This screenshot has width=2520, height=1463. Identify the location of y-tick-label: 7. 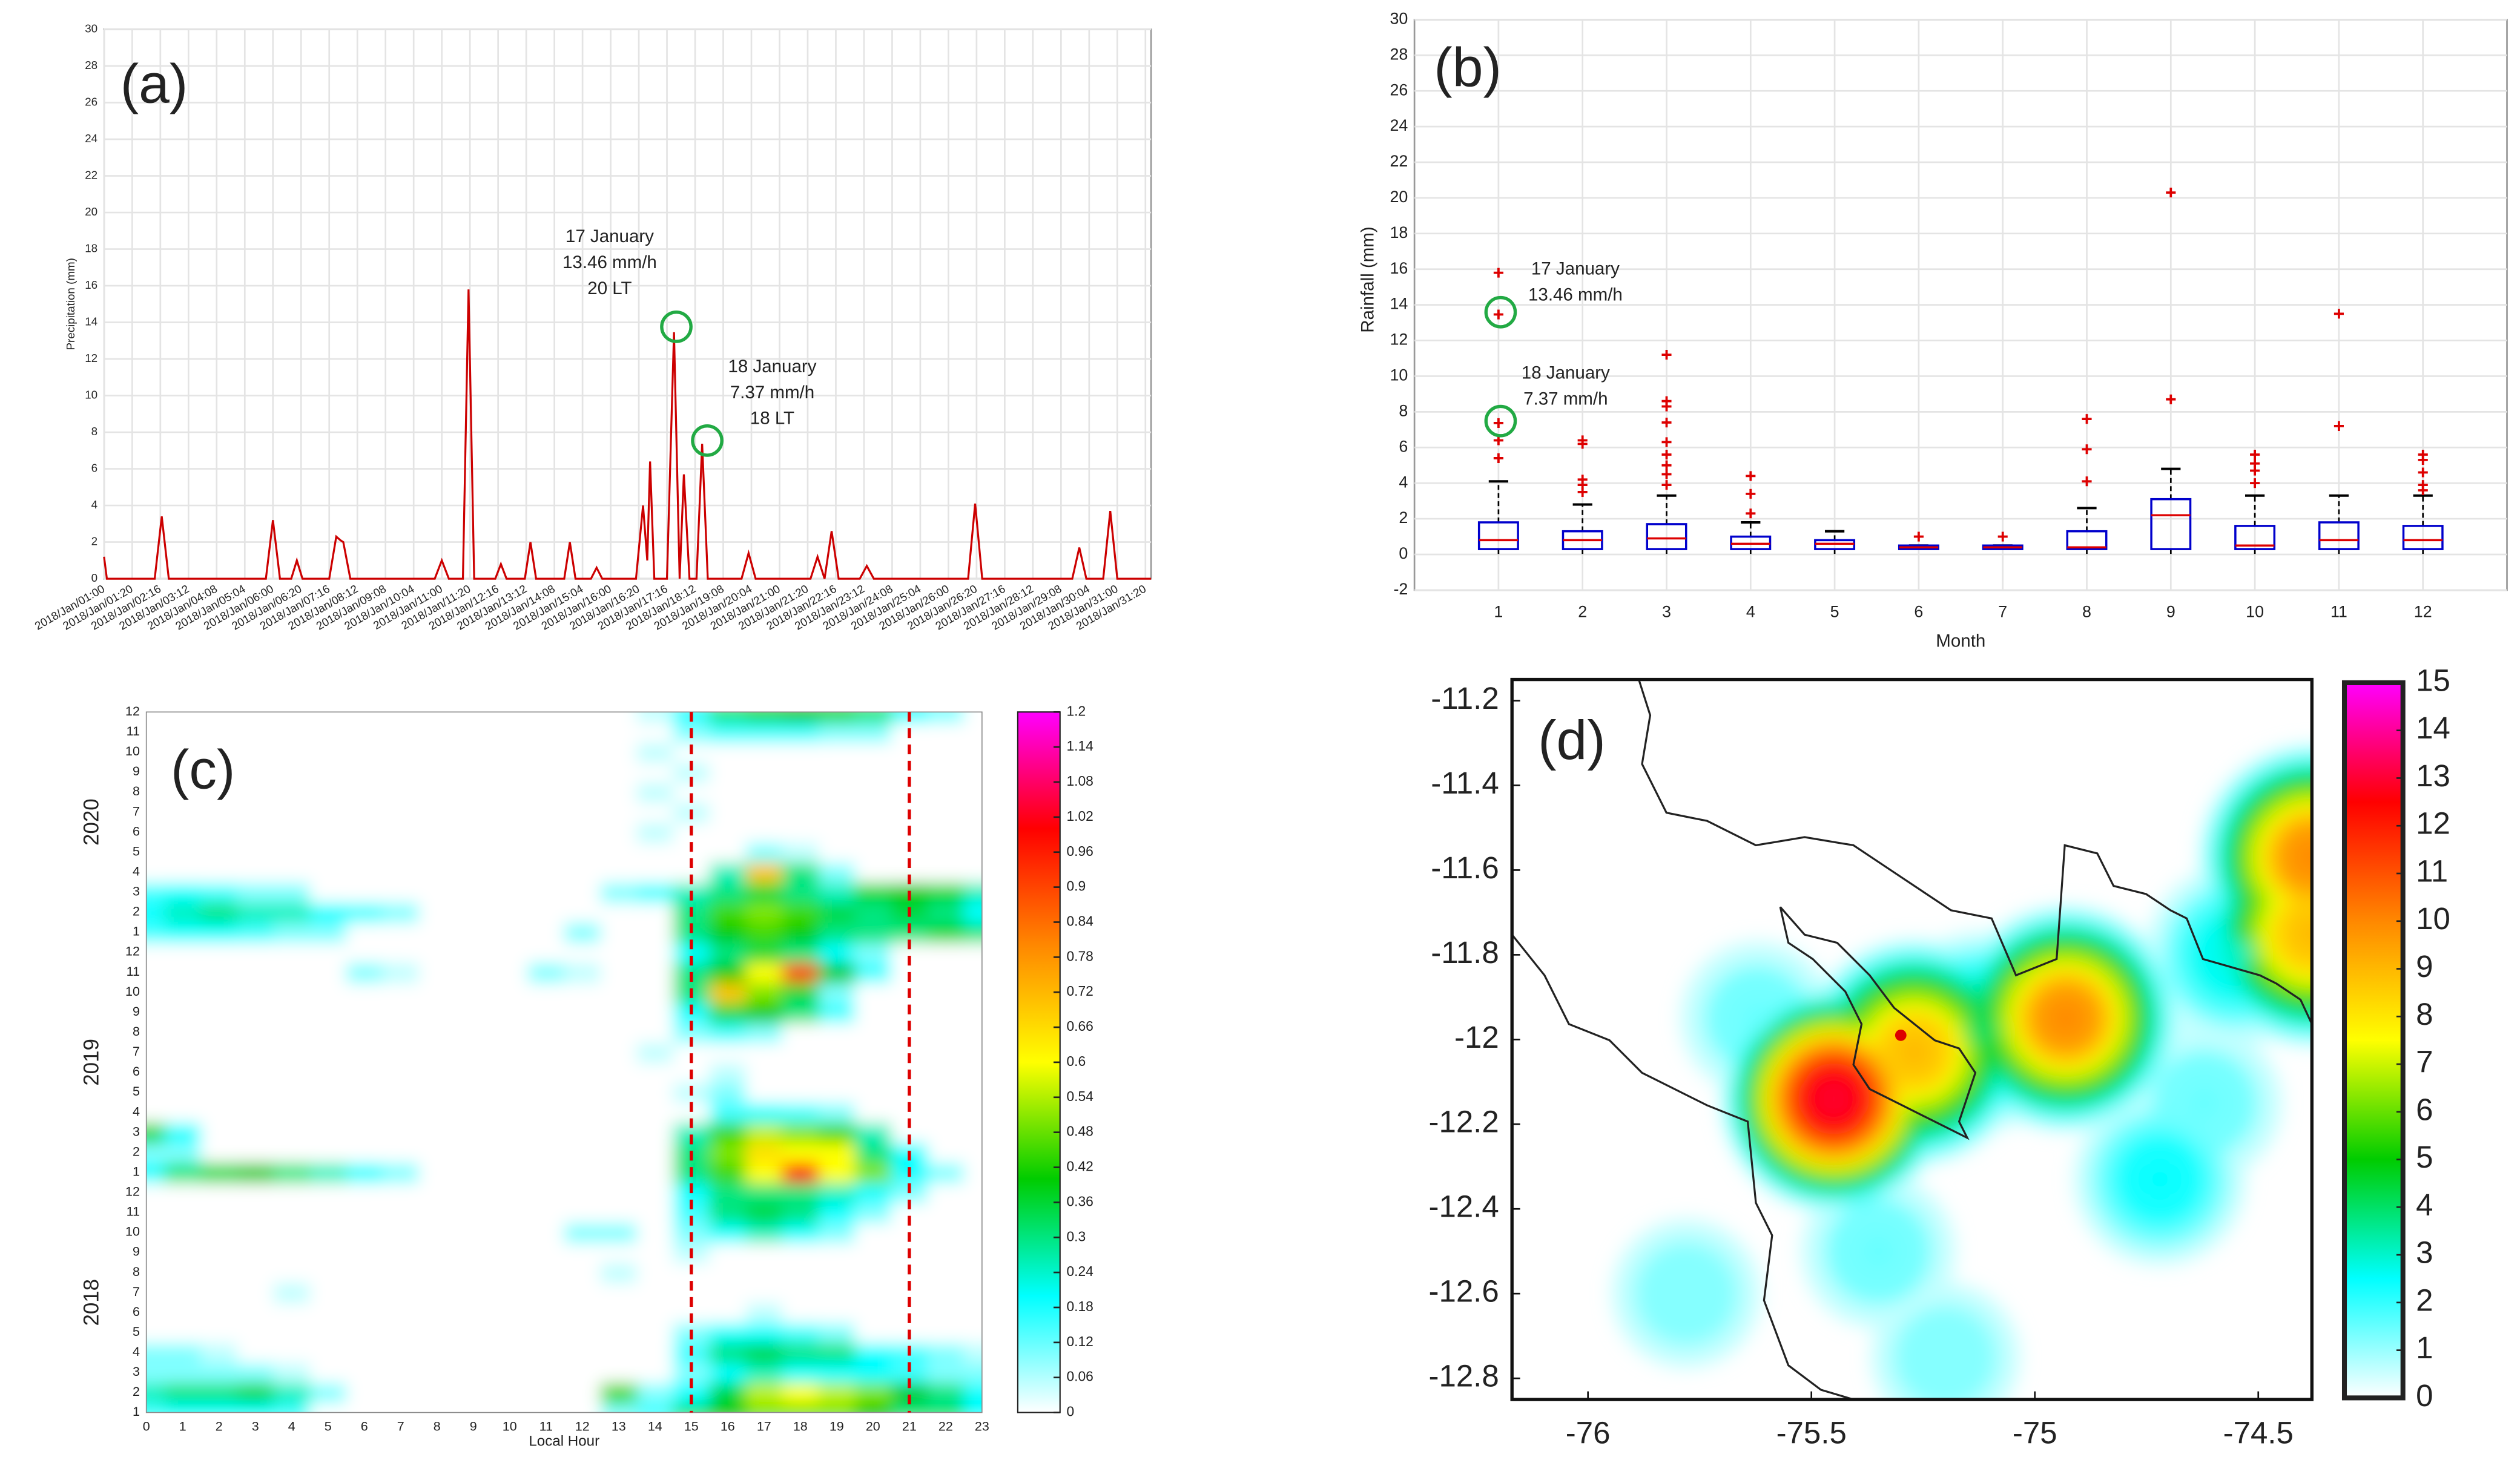
(136, 1051).